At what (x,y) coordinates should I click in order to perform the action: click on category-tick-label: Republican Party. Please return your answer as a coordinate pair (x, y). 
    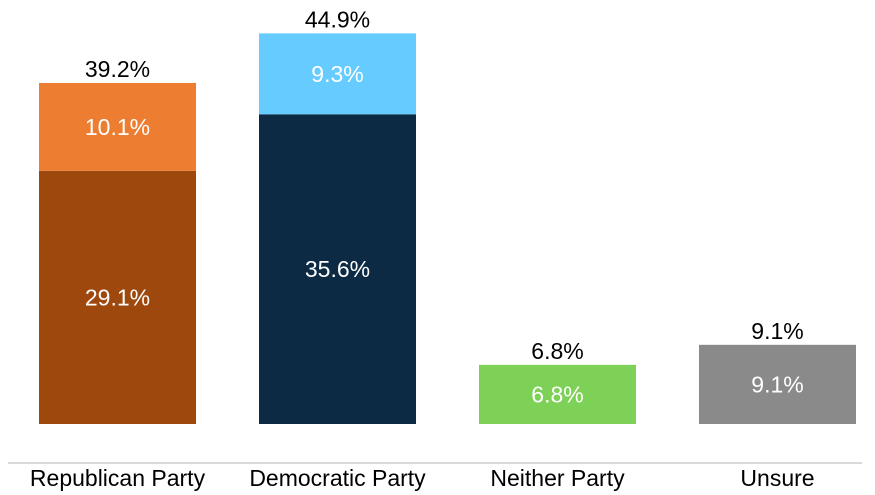
    Looking at the image, I should click on (118, 478).